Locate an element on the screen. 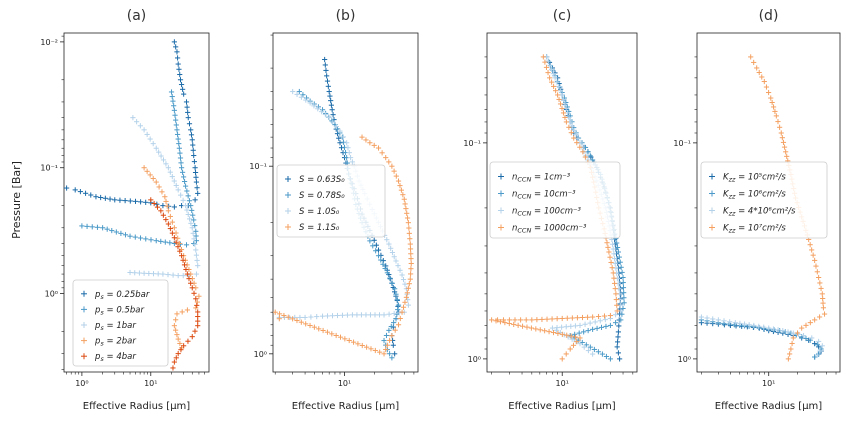 Image resolution: width=863 pixels, height=424 pixels. panel-title: (a) is located at coordinates (137, 16).